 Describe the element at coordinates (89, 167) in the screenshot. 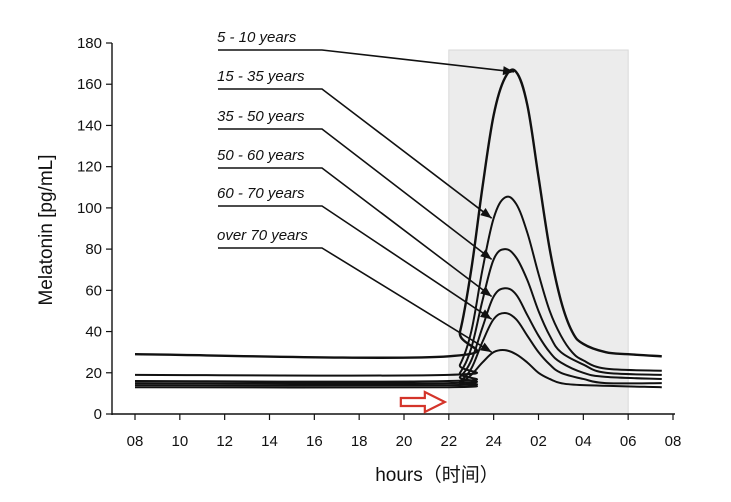

I see `y-tick-label: 120` at that location.